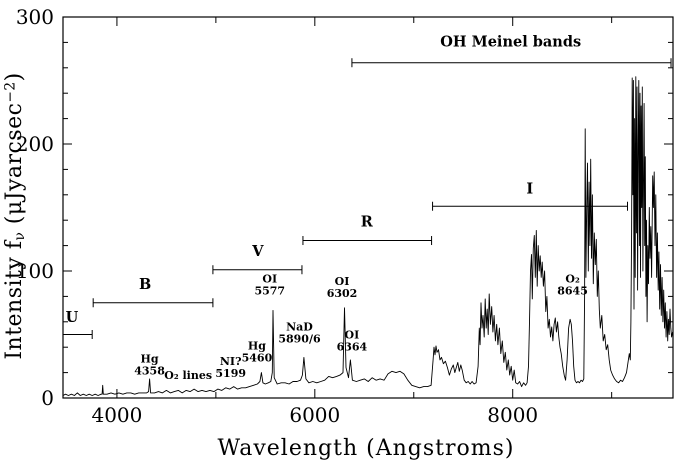 The height and width of the screenshot is (468, 681). I want to click on y-tick-label-0: 0, so click(47, 398).